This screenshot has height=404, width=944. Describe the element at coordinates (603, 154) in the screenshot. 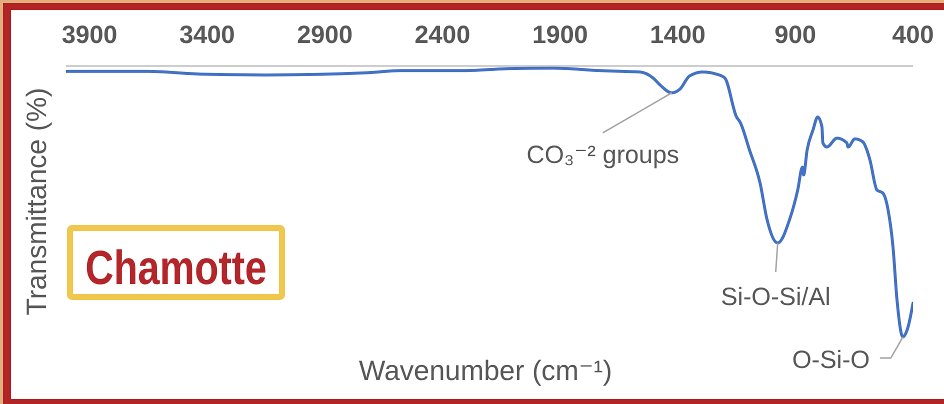

I see `annotation: CO₃⁻² groups` at that location.